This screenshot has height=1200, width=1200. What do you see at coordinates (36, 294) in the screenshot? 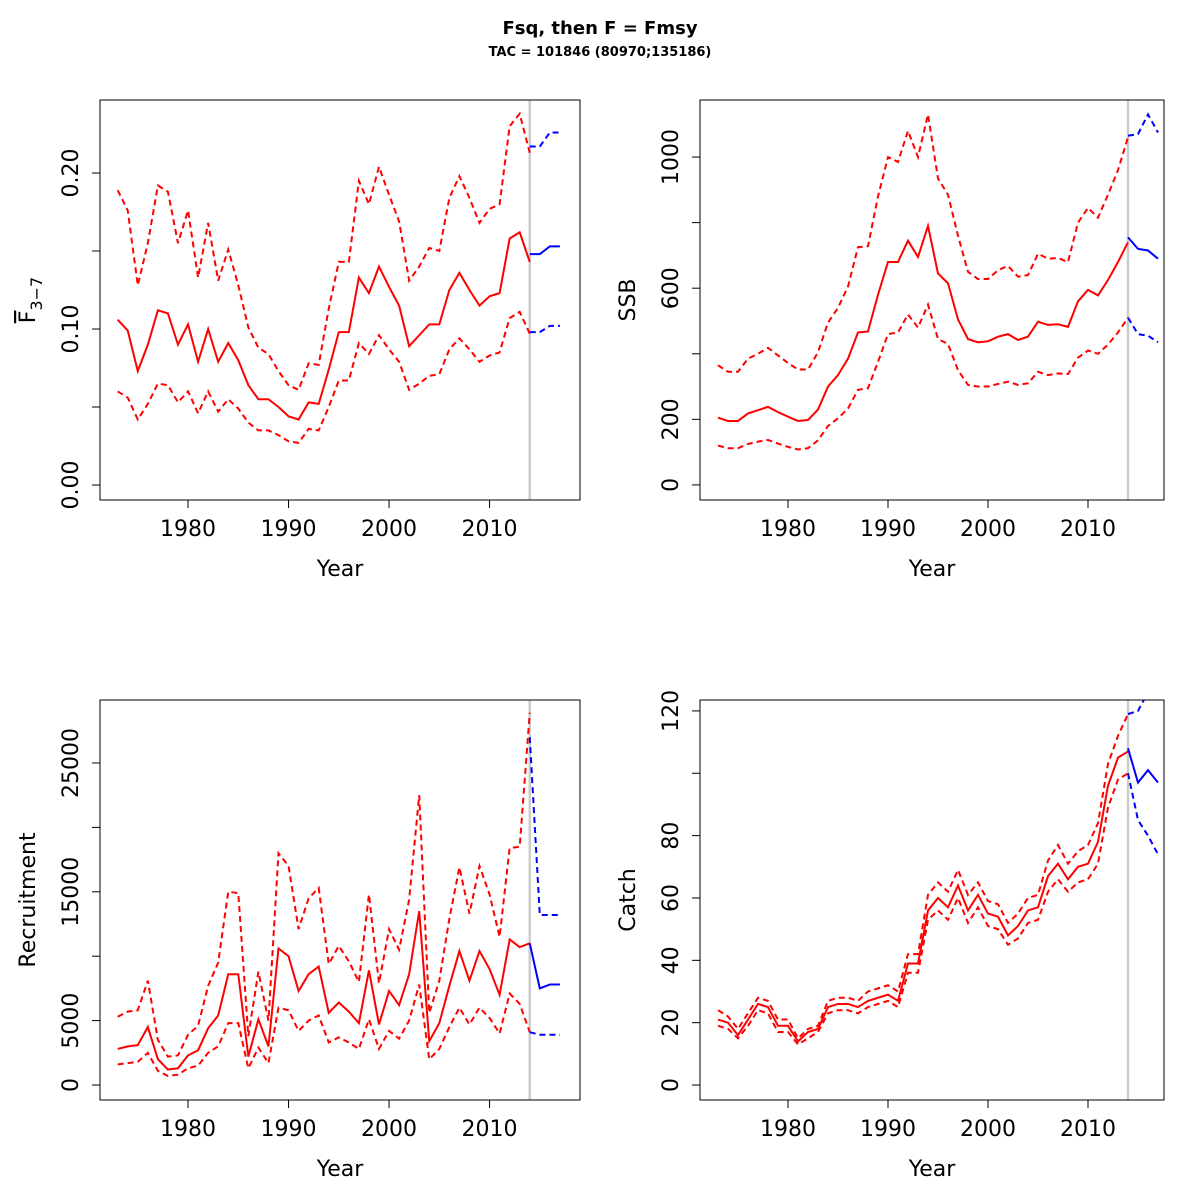
I see `y-axis-label-sub: 3−7` at bounding box center [36, 294].